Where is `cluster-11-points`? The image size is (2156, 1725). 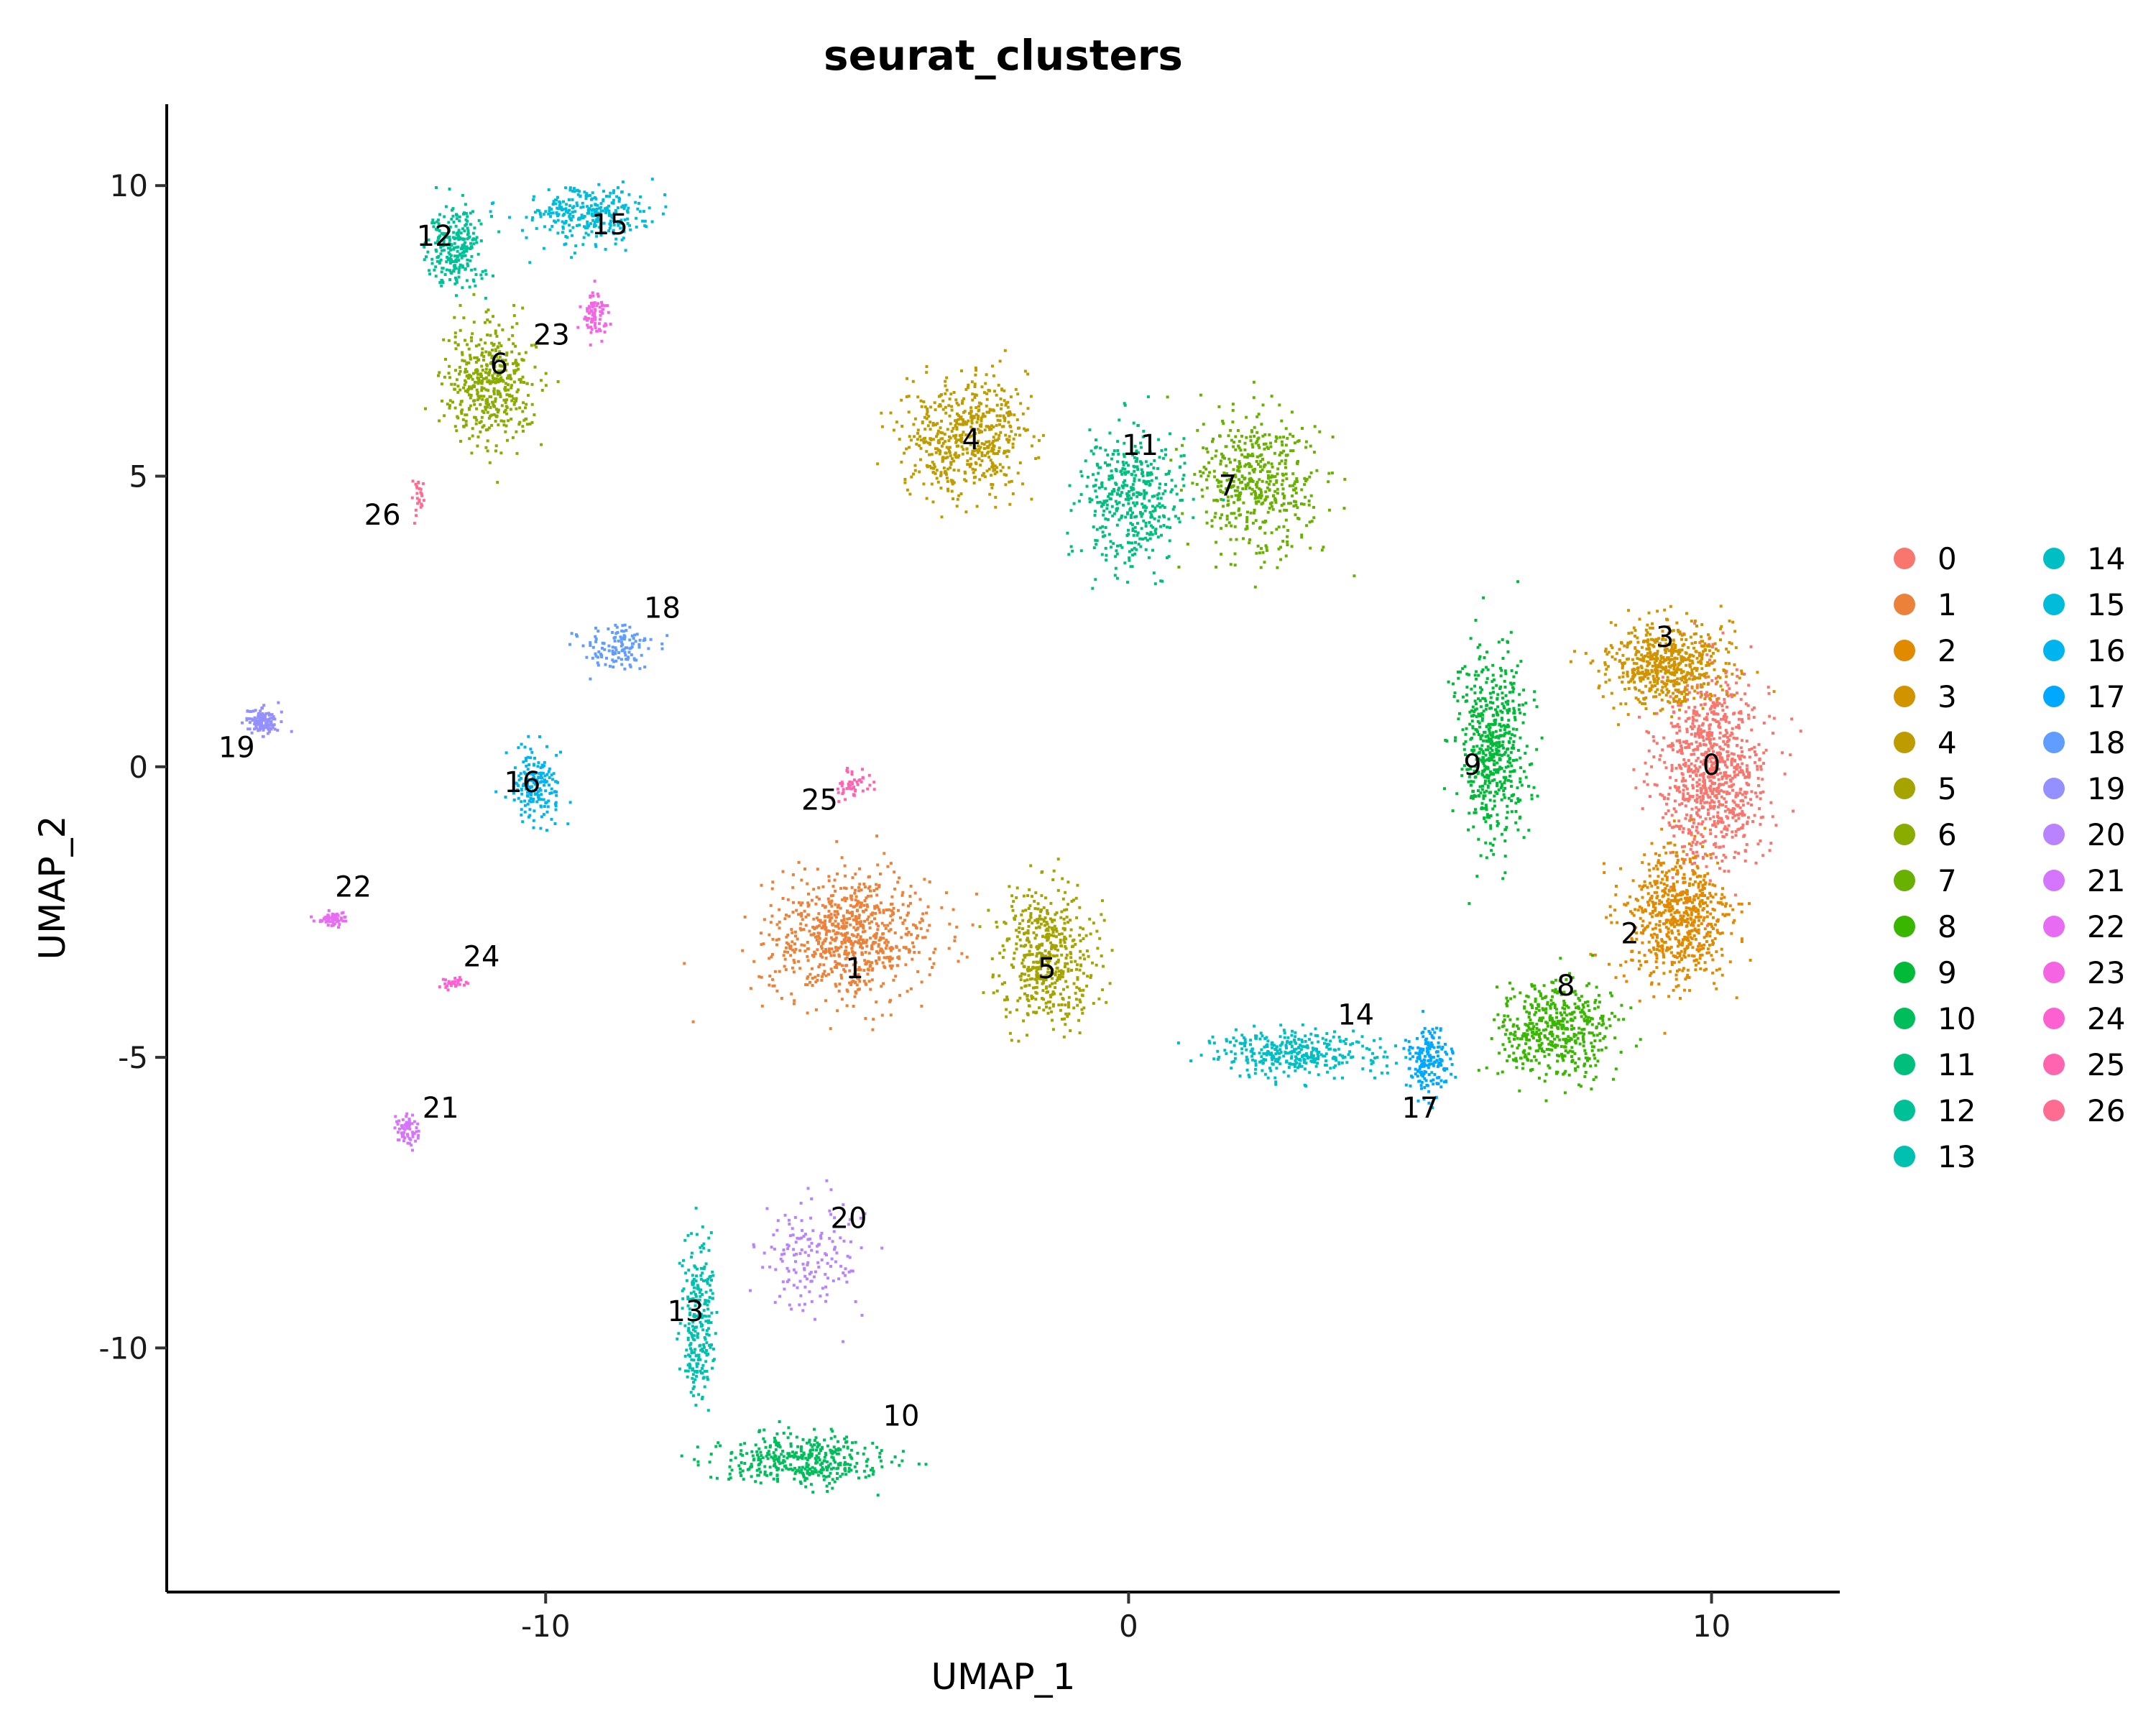 cluster-11-points is located at coordinates (1146, 492).